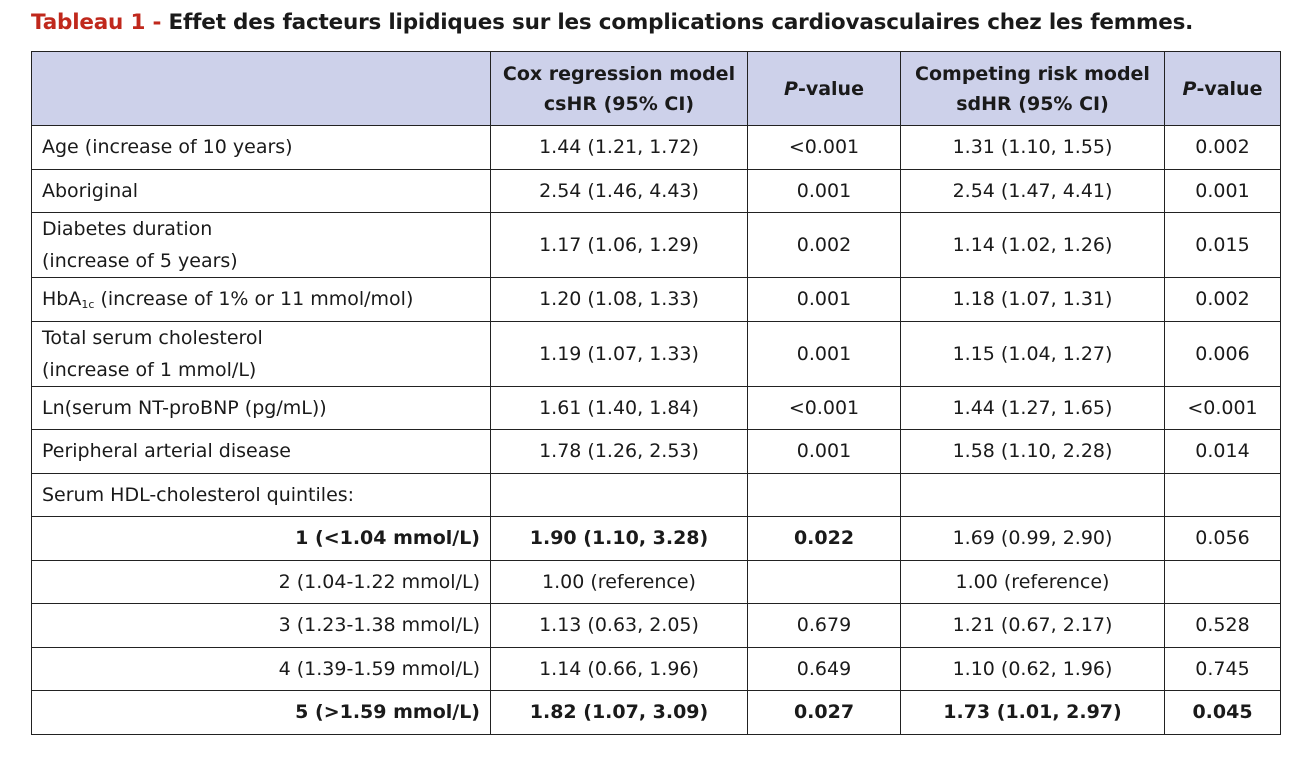 This screenshot has width=1302, height=766. What do you see at coordinates (261, 494) in the screenshot?
I see `row-label: Serum HDL-cholesterol quintiles:` at bounding box center [261, 494].